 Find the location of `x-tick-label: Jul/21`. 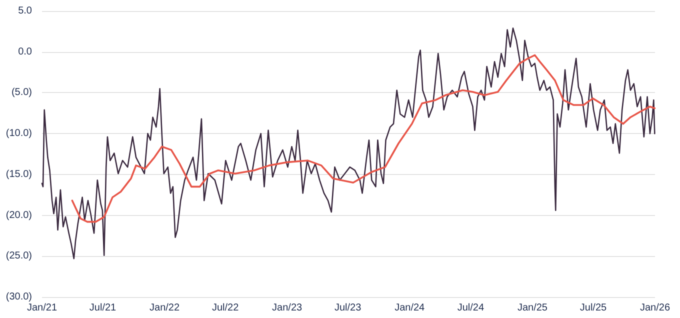

x-tick-label: Jul/21 is located at coordinates (103, 308).